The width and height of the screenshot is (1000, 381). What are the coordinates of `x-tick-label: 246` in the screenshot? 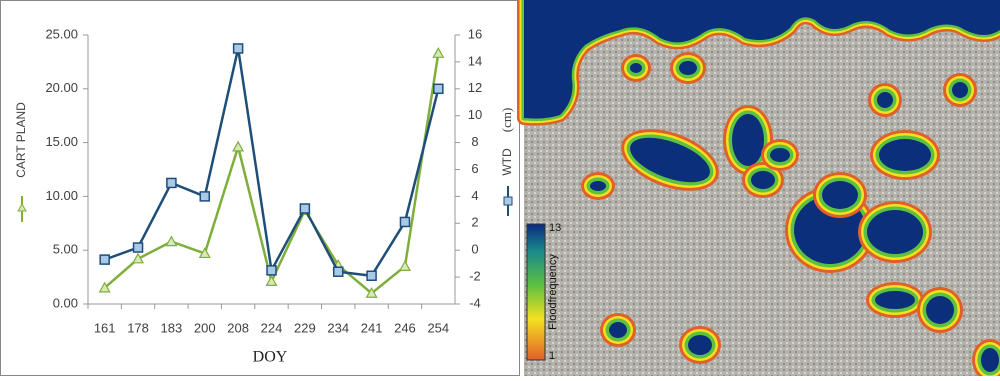 It's located at (405, 327).